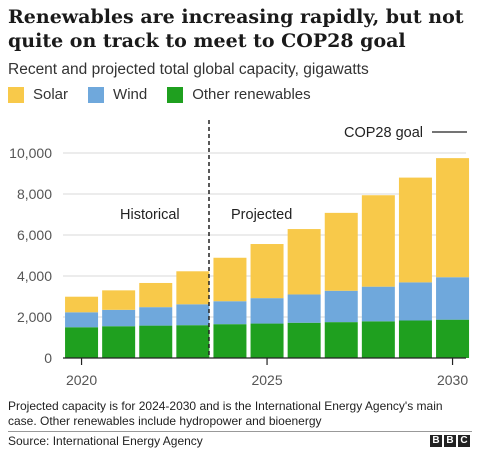 The width and height of the screenshot is (480, 450). I want to click on y-axis-tick-labels: 0 2,000 4,000 6,000 8,000 10,000, so click(30, 255).